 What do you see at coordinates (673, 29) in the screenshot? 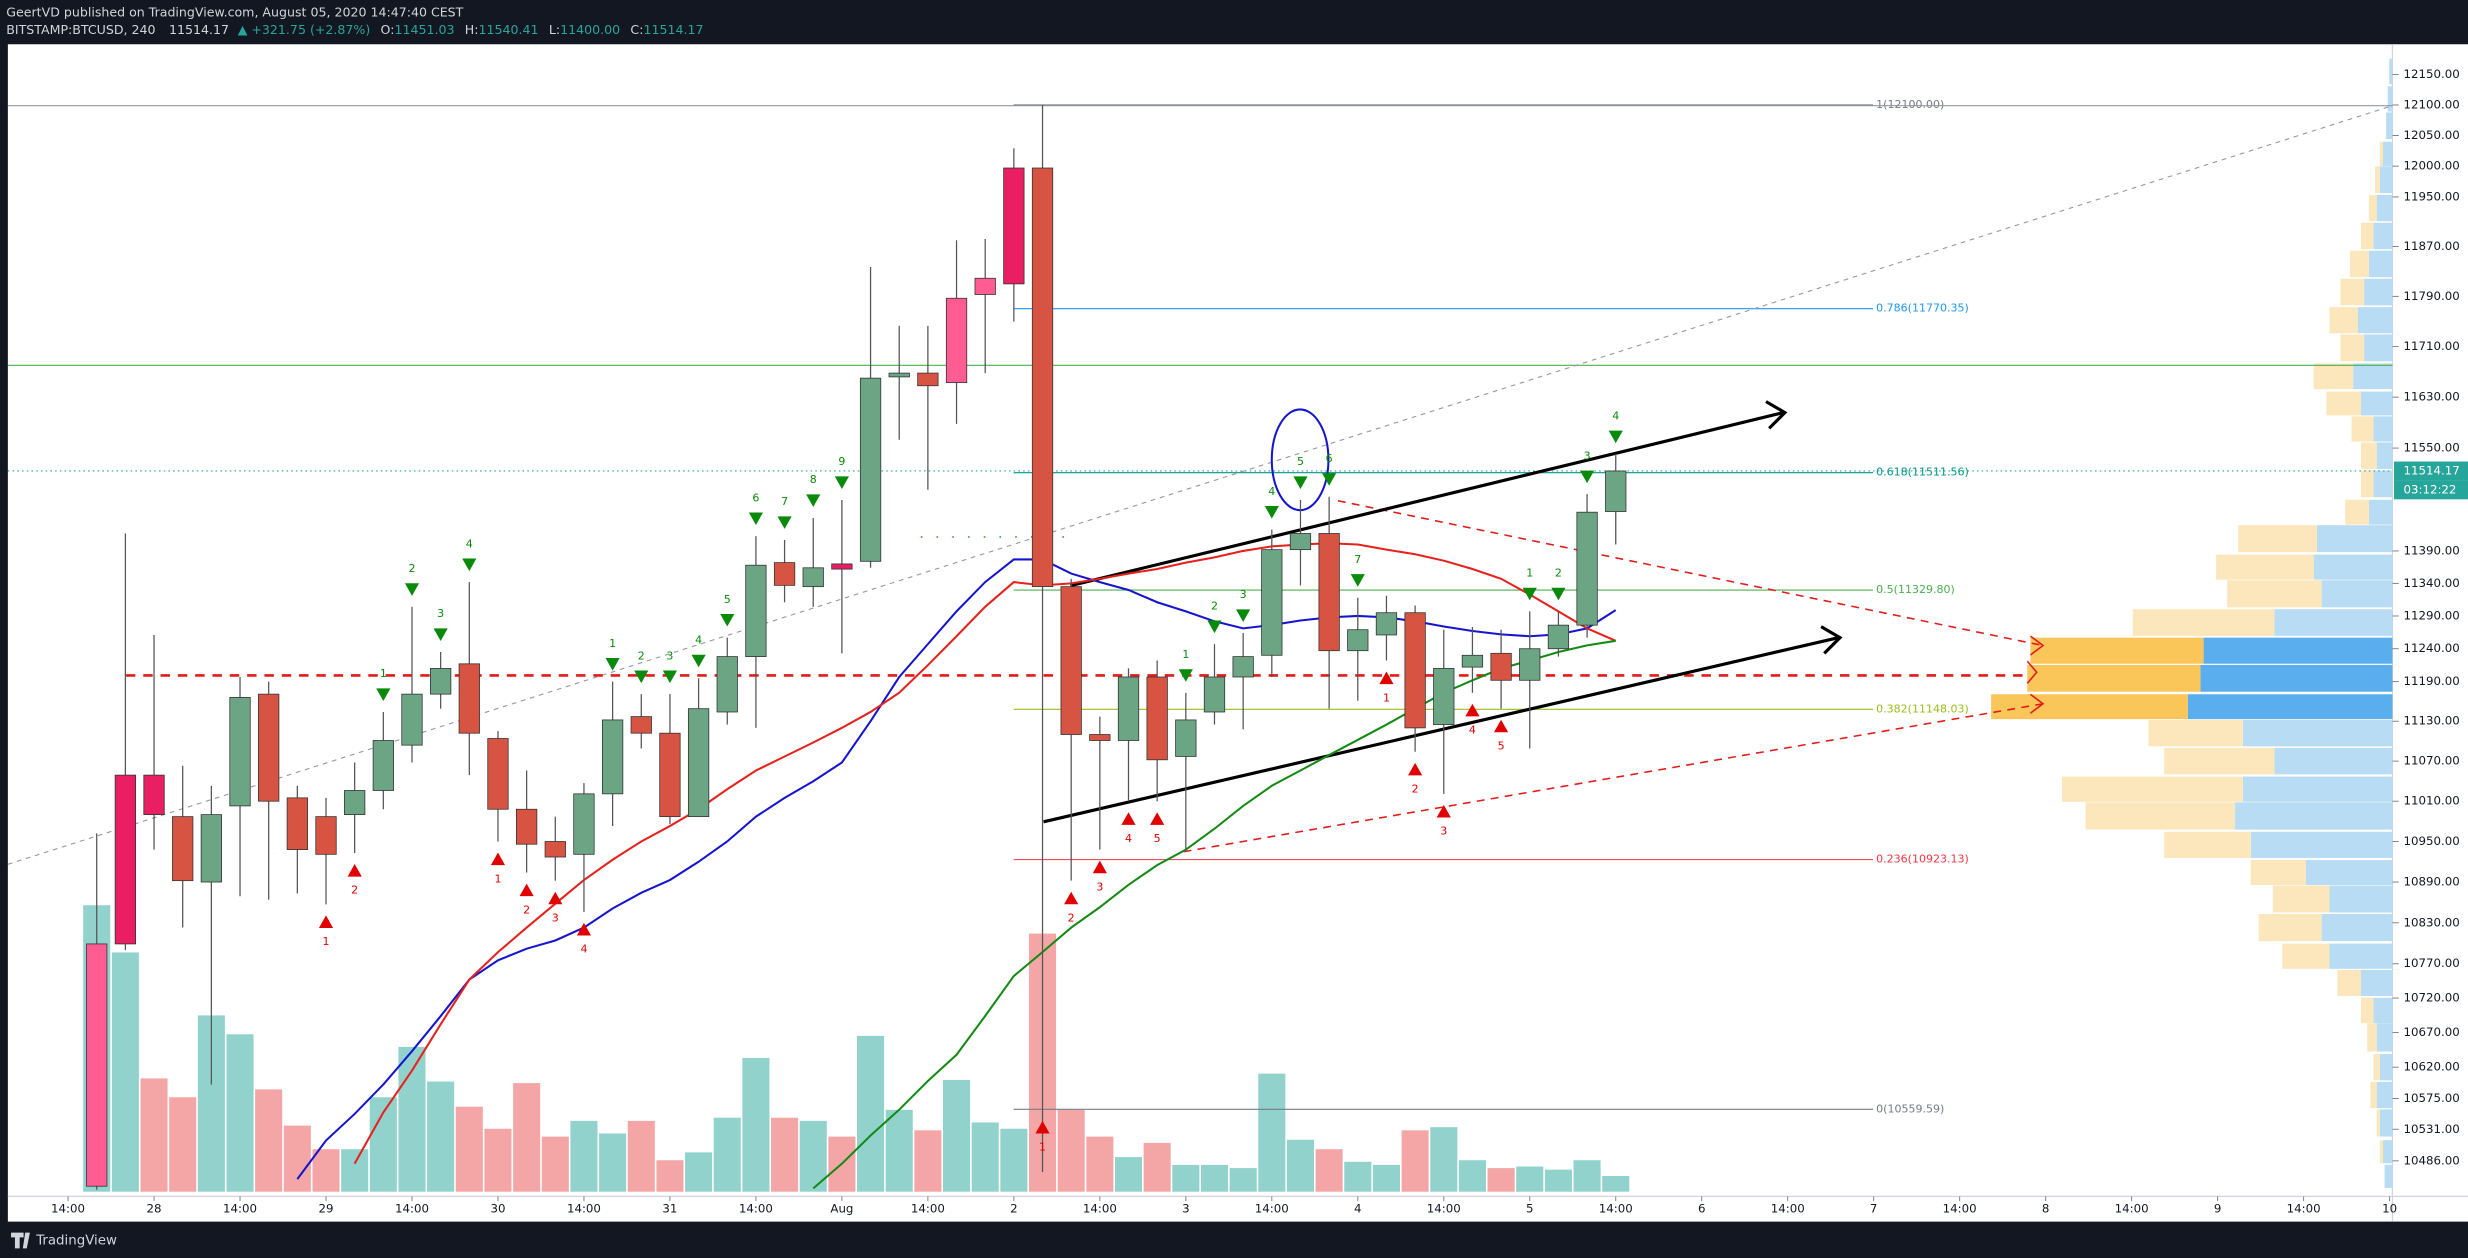
I see `ohlc-value: 11514.17` at bounding box center [673, 29].